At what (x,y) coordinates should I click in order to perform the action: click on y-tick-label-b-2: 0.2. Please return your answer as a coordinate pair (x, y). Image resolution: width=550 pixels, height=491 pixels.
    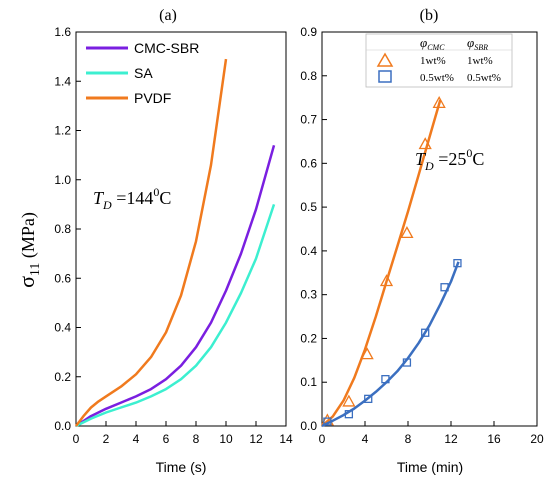
    Looking at the image, I should click on (308, 338).